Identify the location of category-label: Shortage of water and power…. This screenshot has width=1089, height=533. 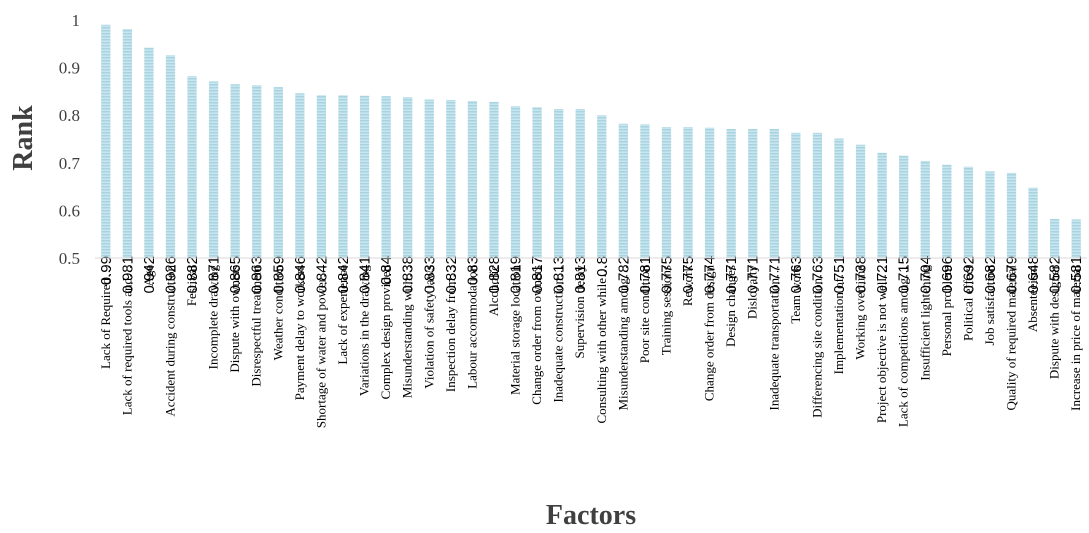
(320, 346).